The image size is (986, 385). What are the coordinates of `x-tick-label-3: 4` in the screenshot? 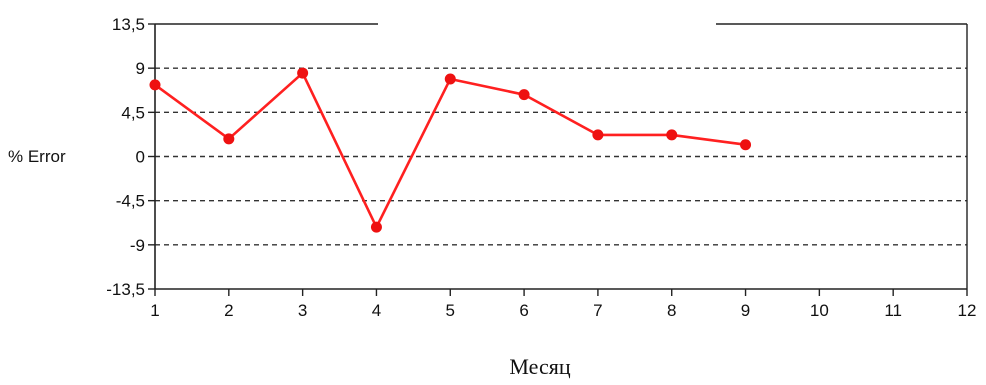 It's located at (376, 310).